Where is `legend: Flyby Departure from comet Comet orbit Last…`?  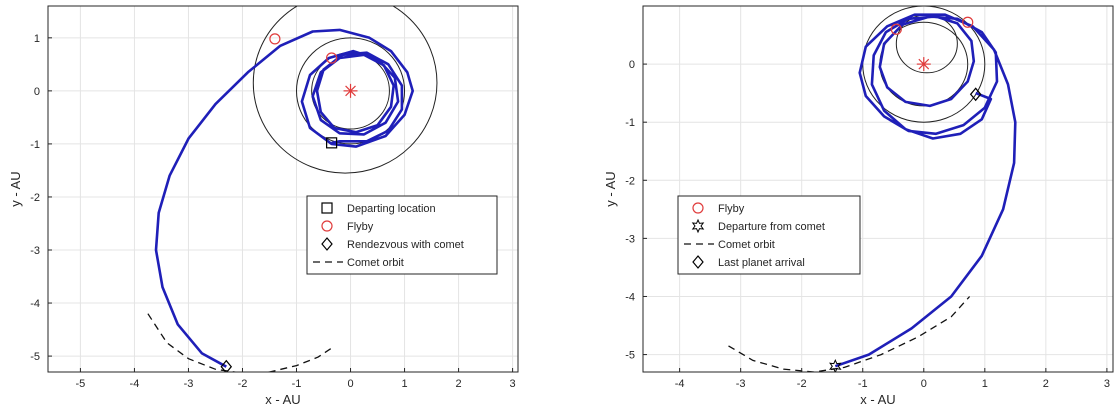 legend: Flyby Departure from comet Comet orbit Last… is located at coordinates (769, 235).